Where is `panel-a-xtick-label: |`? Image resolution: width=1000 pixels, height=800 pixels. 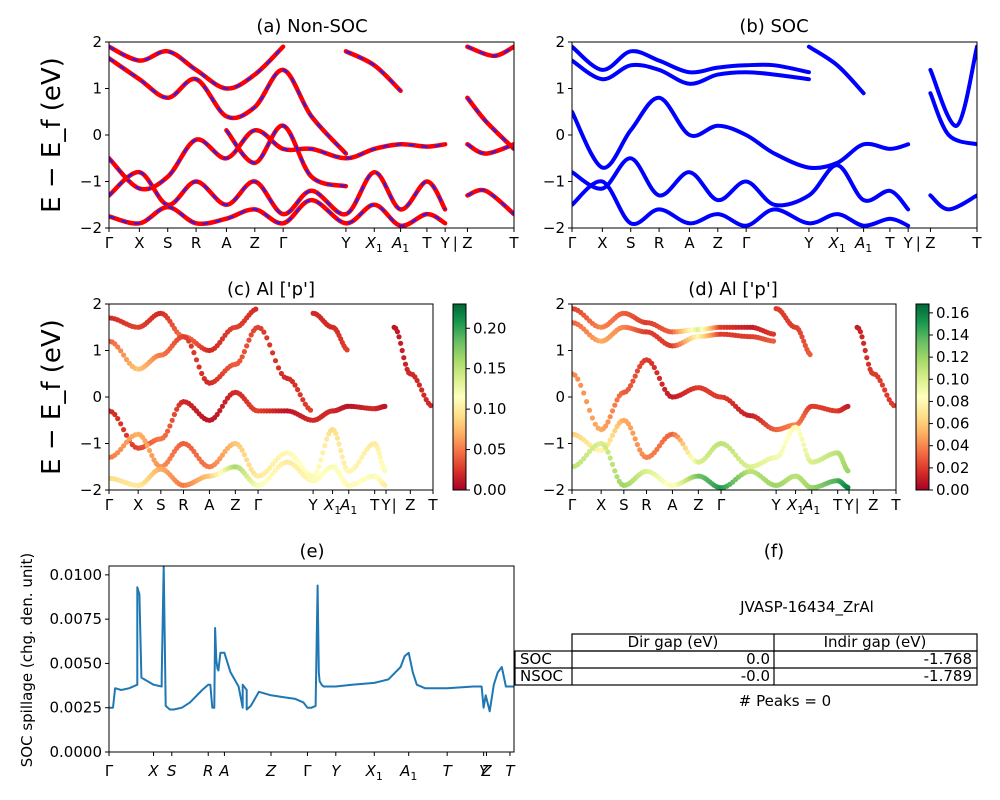
panel-a-xtick-label: | is located at coordinates (455, 243).